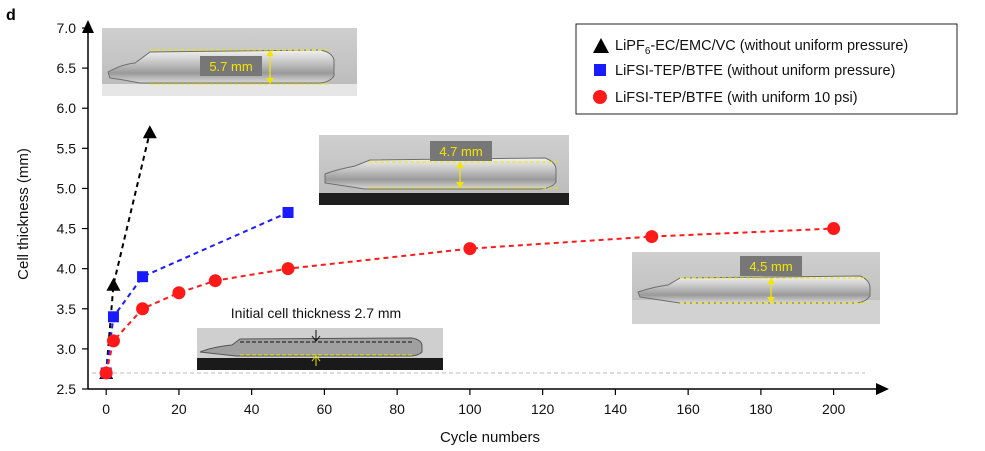  What do you see at coordinates (179, 409) in the screenshot?
I see `x-tick-label: 20` at bounding box center [179, 409].